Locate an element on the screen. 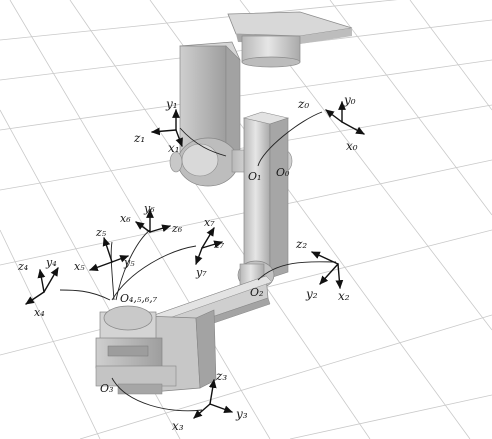  frame-4-x-label: x₄ is located at coordinates (39, 312).